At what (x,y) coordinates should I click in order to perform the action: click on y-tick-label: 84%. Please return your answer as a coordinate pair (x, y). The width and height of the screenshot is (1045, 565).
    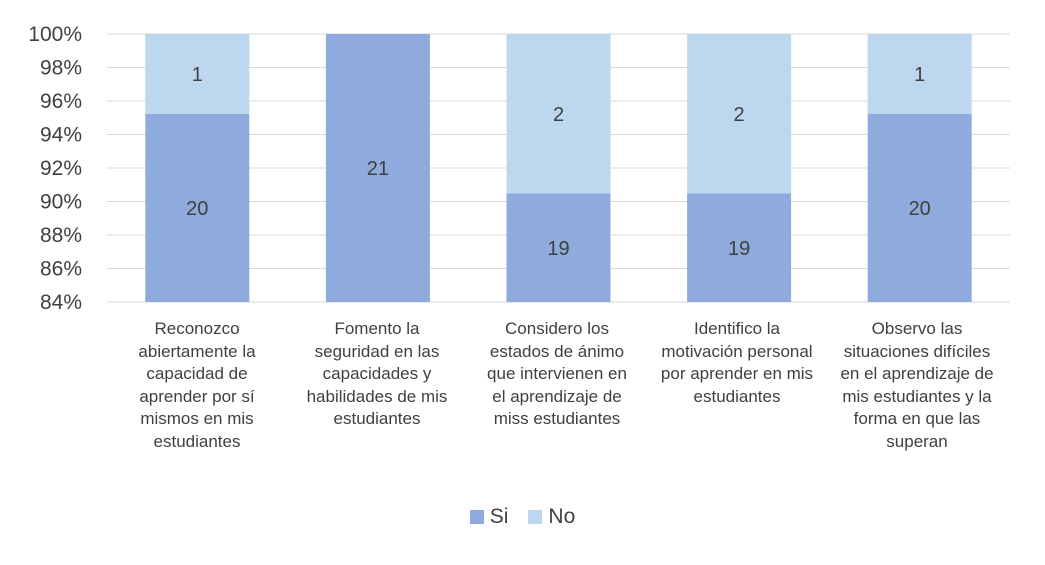
    Looking at the image, I should click on (61, 302).